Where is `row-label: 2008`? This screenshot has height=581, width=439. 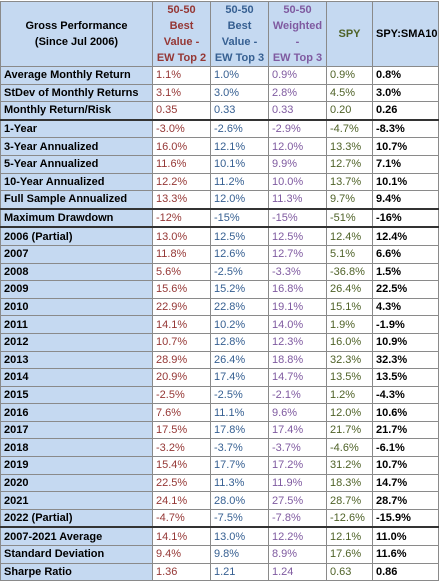 row-label: 2008 is located at coordinates (76, 272).